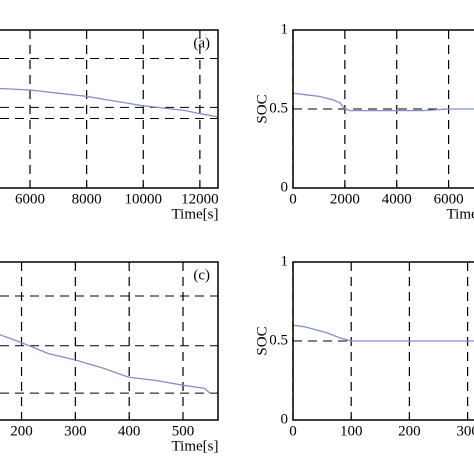 Image resolution: width=474 pixels, height=474 pixels. Describe the element at coordinates (345, 199) in the screenshot. I see `x-tick-label: 2000` at that location.